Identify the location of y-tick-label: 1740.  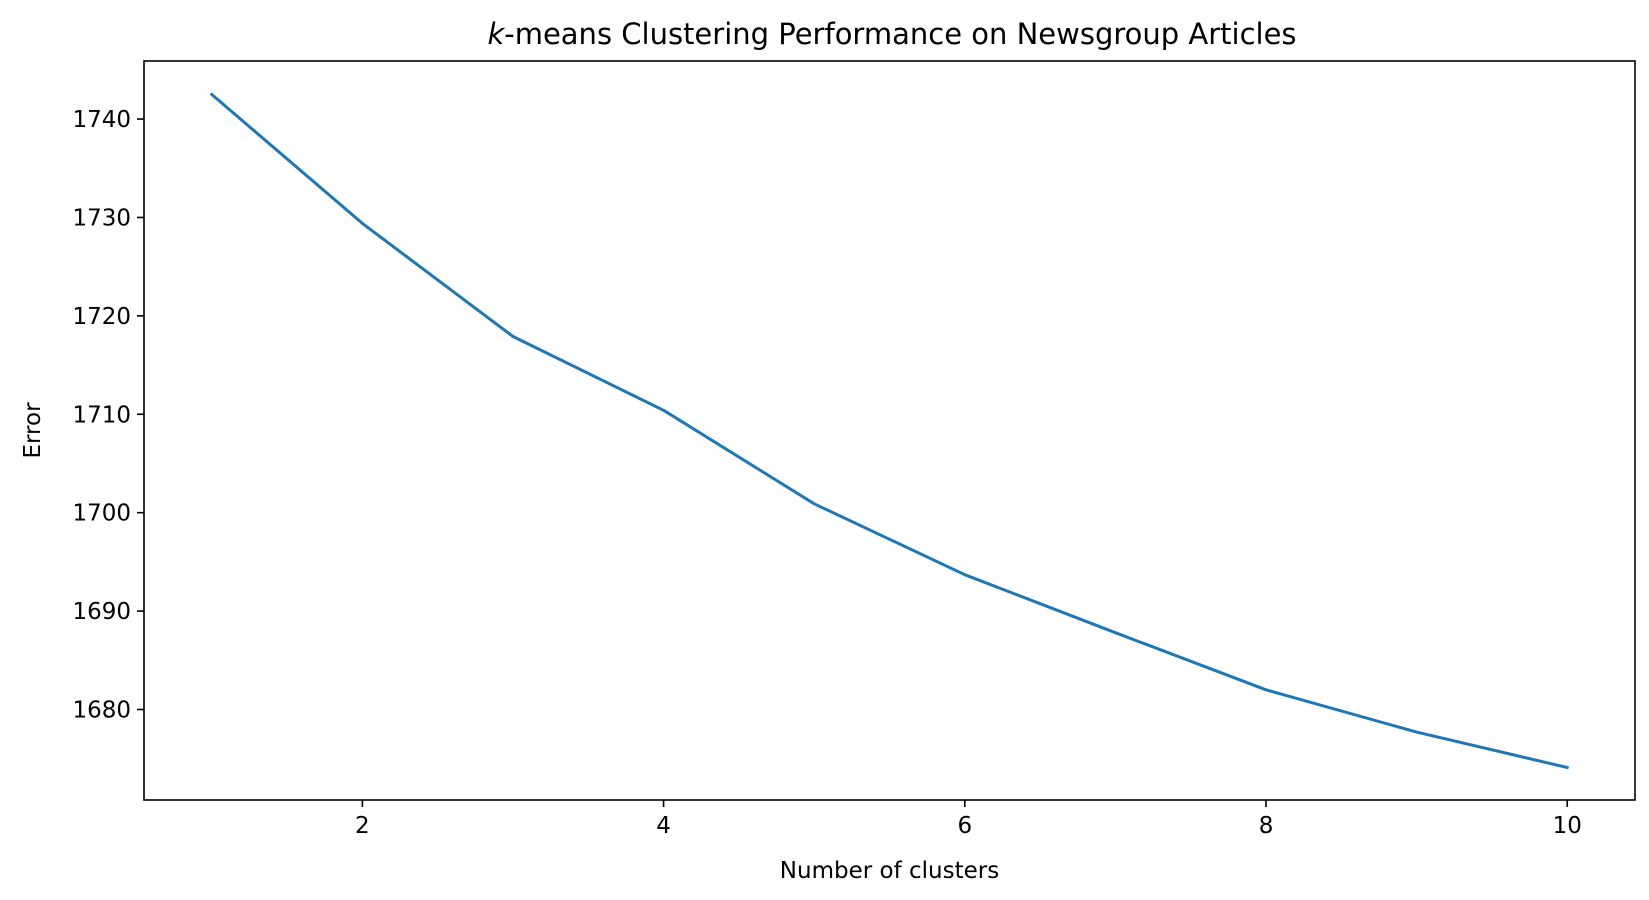
(101, 120).